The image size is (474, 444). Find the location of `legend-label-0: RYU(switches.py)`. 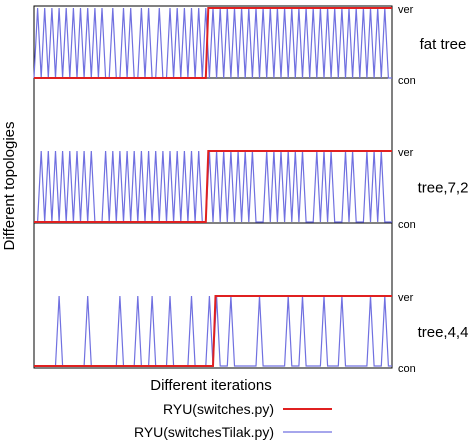

legend-label-0: RYU(switches.py) is located at coordinates (218, 409).